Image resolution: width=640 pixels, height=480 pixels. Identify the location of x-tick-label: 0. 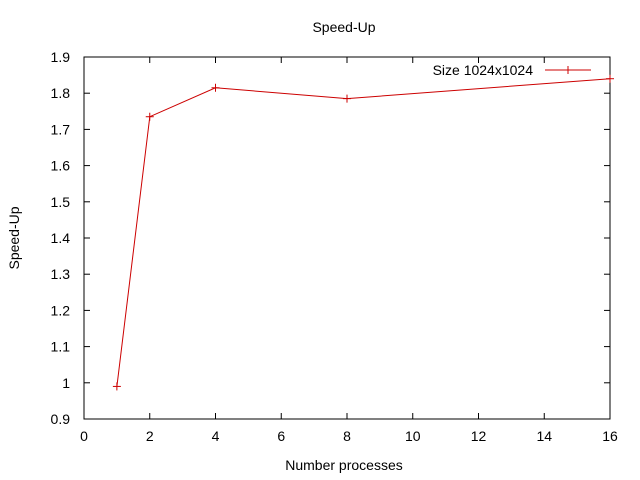
(84, 436).